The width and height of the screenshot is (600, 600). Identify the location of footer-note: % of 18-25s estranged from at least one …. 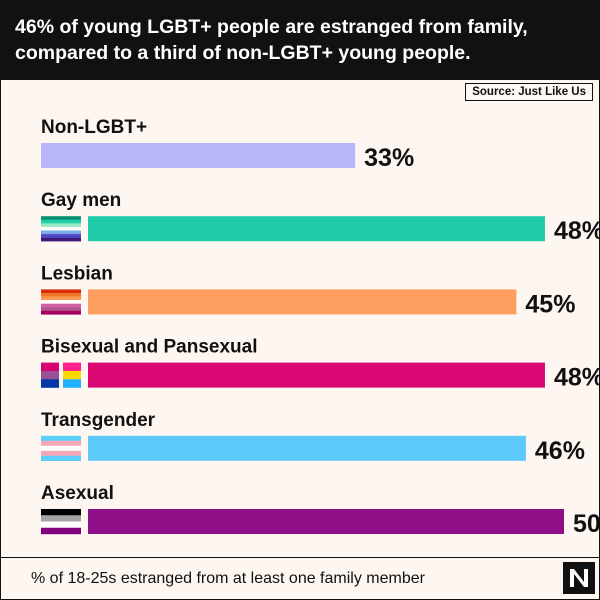
(228, 578).